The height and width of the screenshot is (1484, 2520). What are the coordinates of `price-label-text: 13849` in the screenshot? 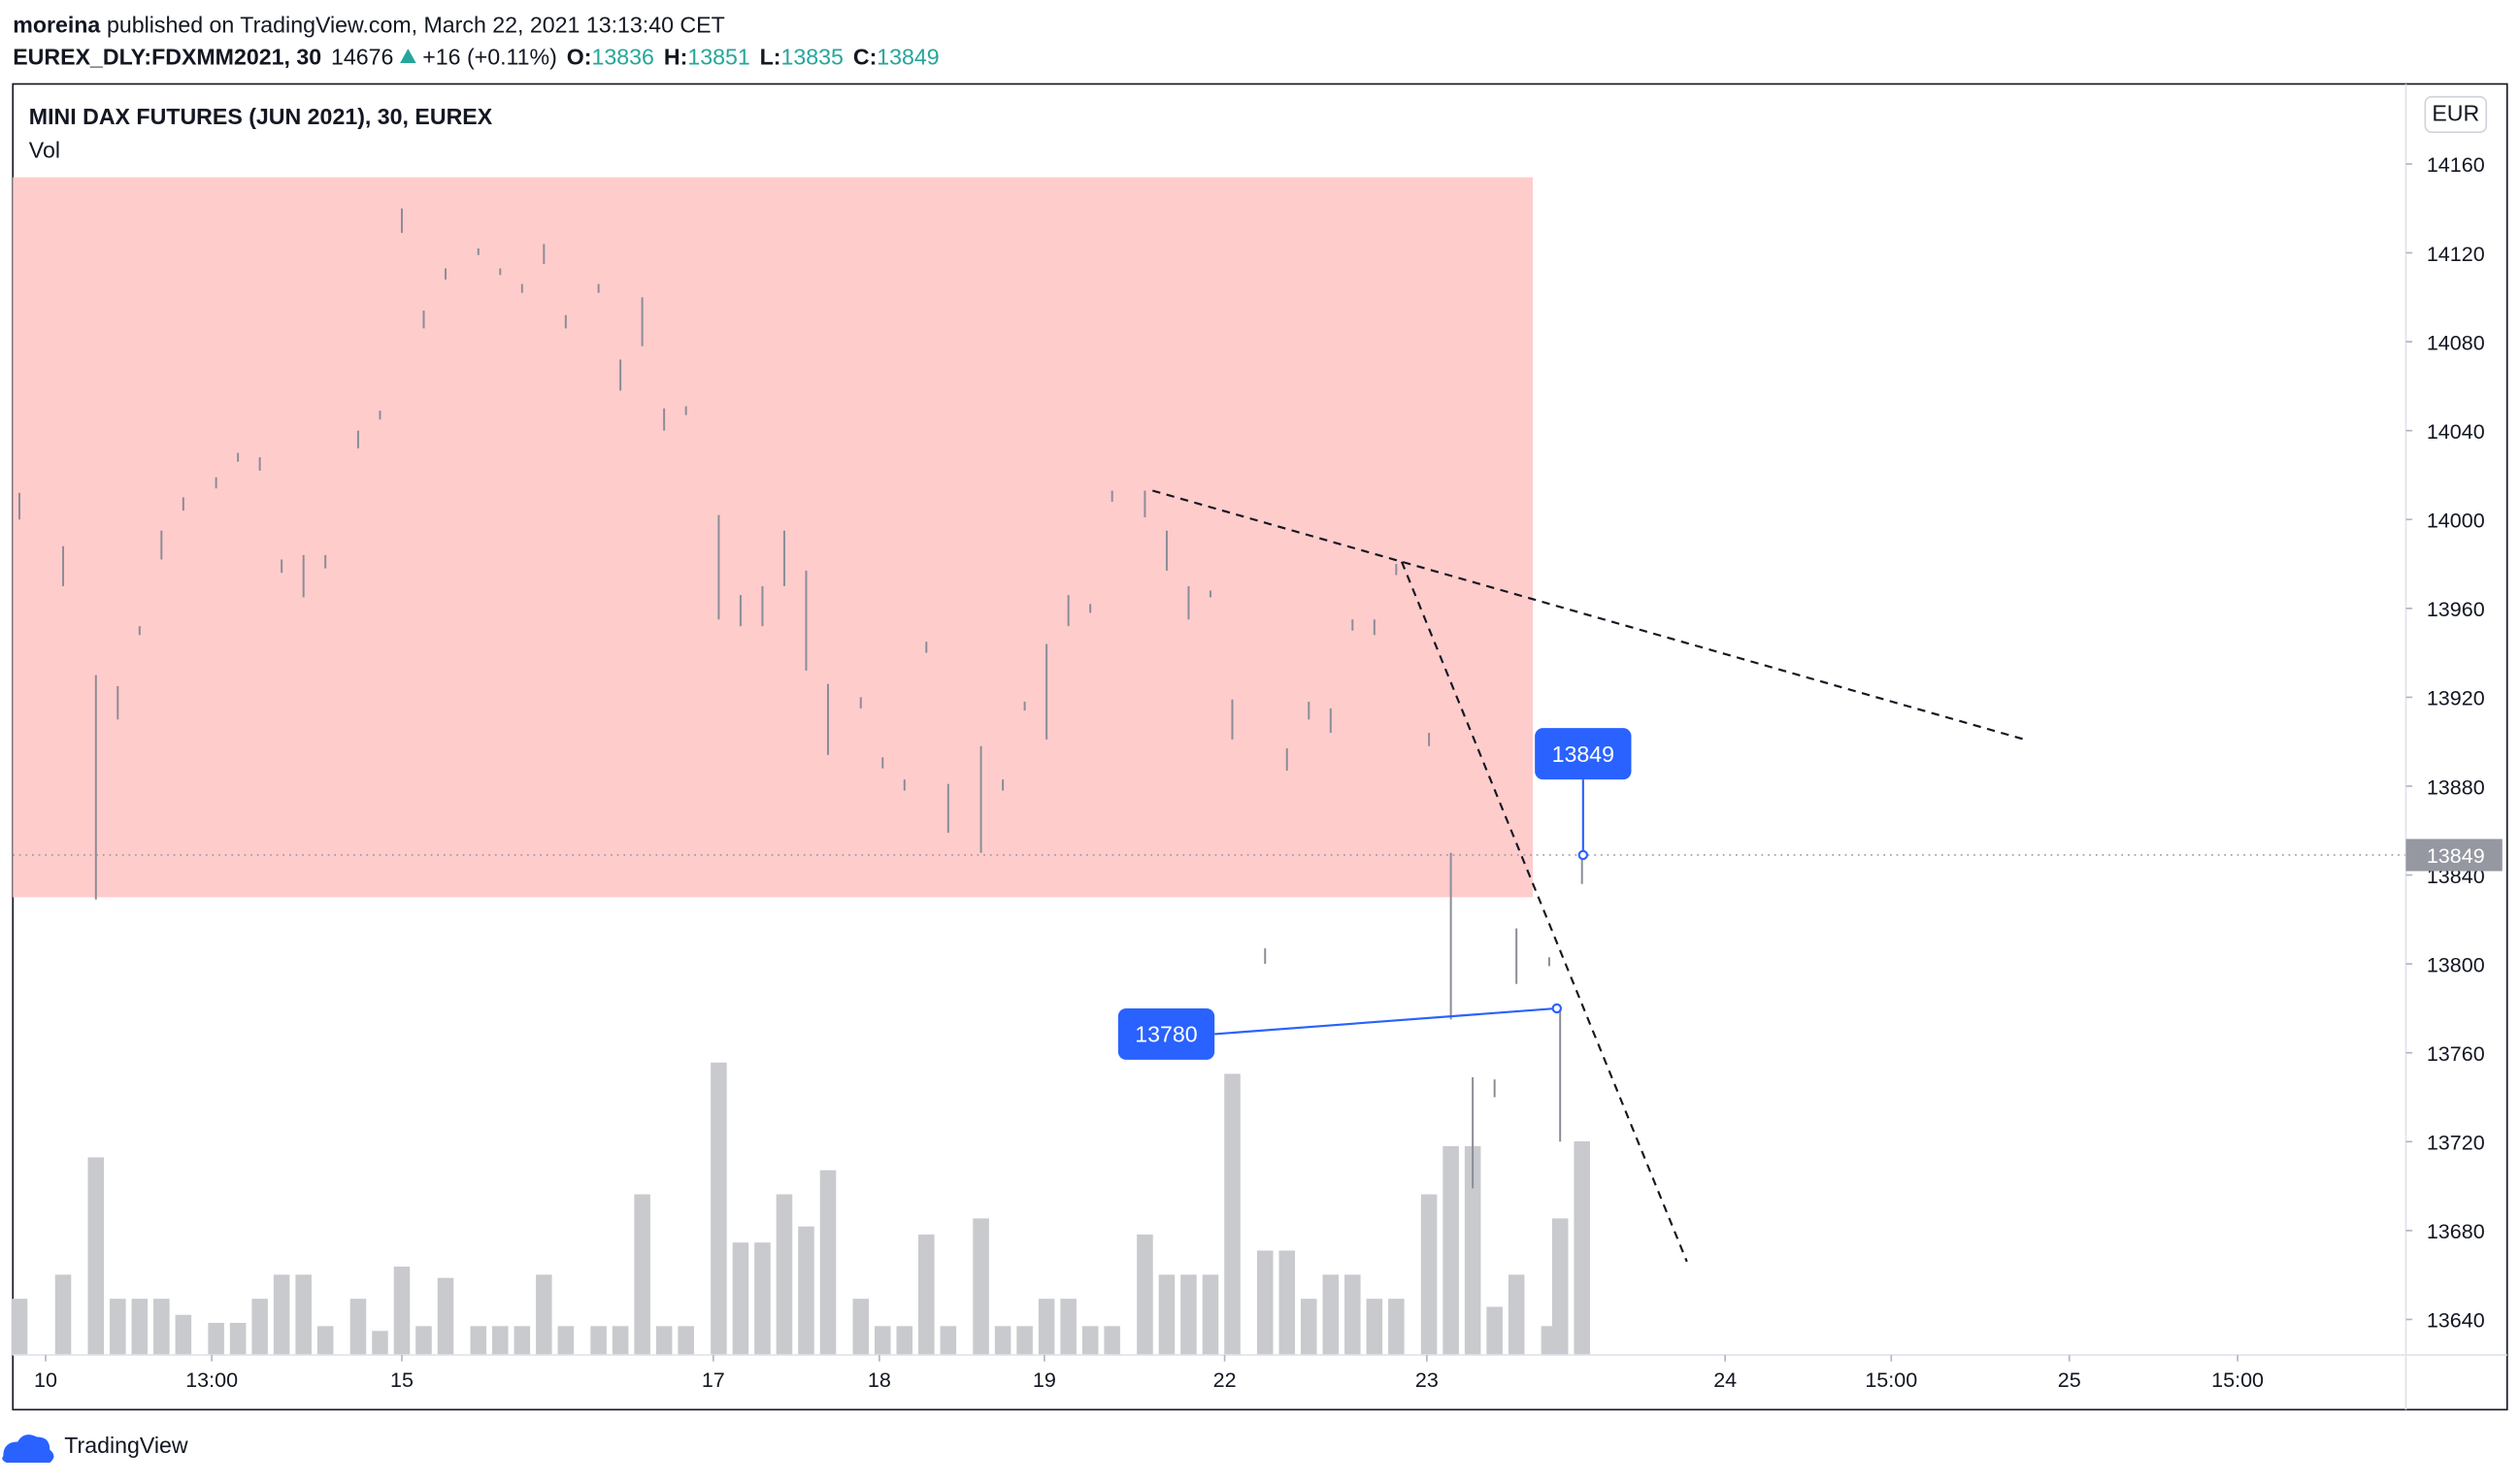 It's located at (1583, 754).